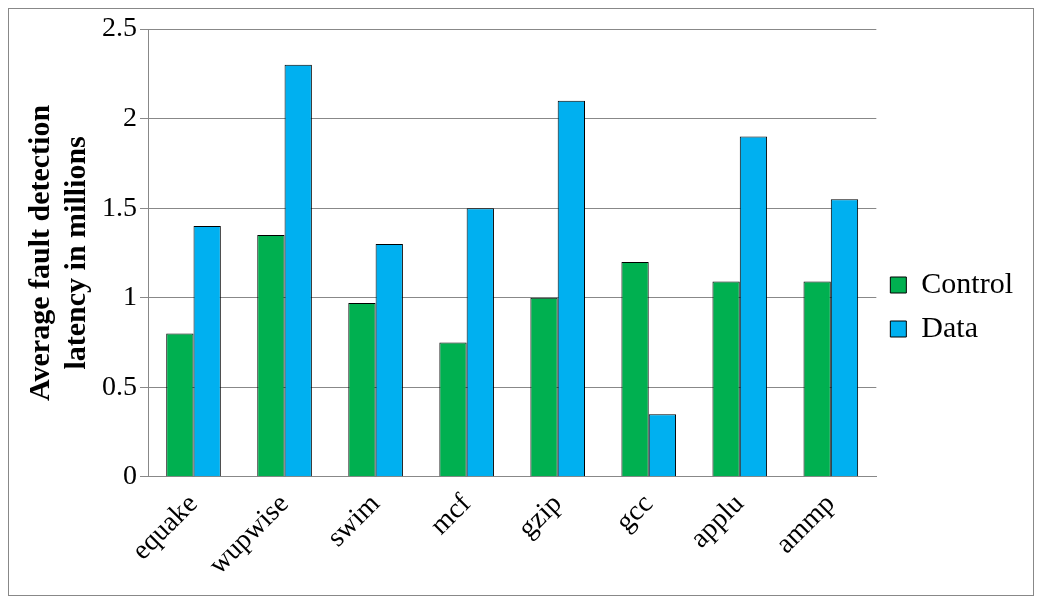 Image resolution: width=1045 pixels, height=605 pixels. Describe the element at coordinates (119, 385) in the screenshot. I see `y-tick-label: 0.5` at that location.